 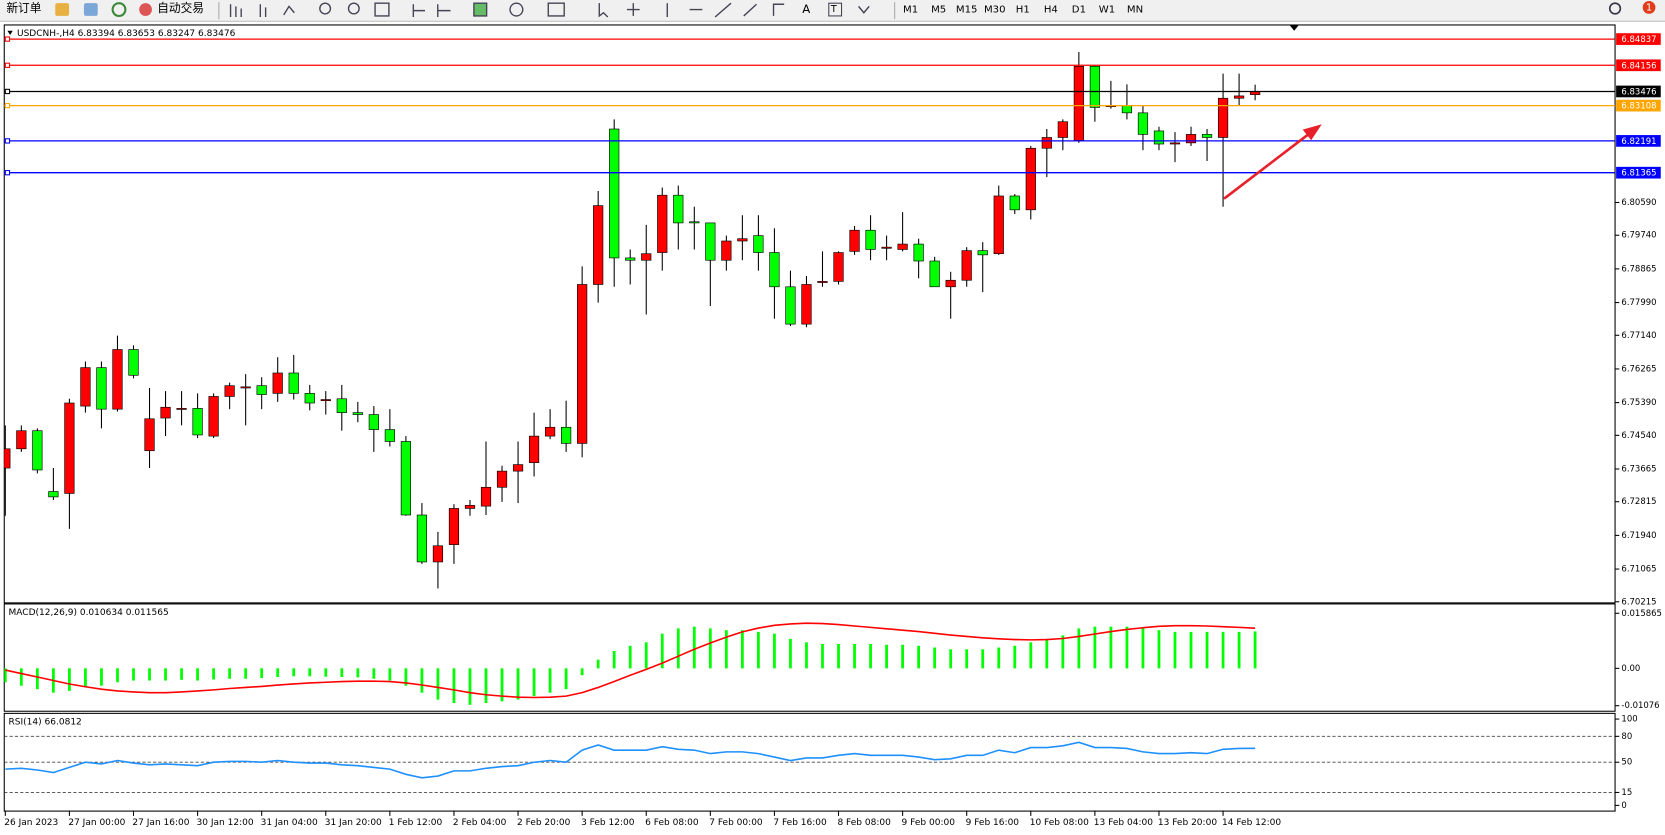 What do you see at coordinates (549, 10) in the screenshot?
I see `chart-tools` at bounding box center [549, 10].